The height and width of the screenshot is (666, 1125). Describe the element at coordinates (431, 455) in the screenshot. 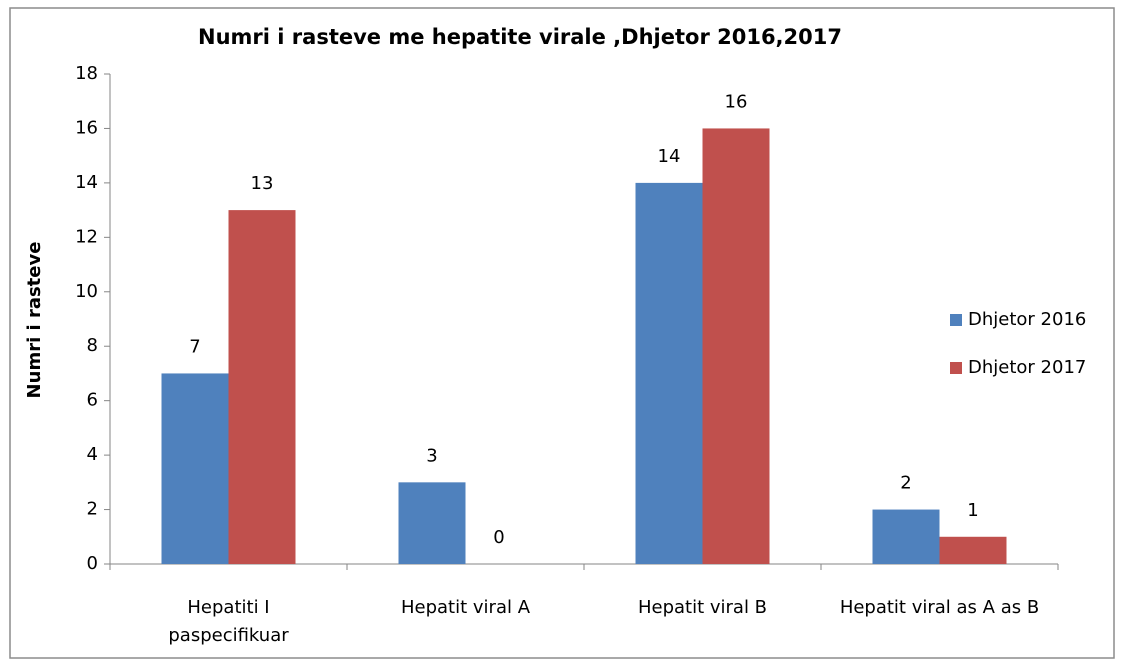

I see `data-label: 3` at that location.